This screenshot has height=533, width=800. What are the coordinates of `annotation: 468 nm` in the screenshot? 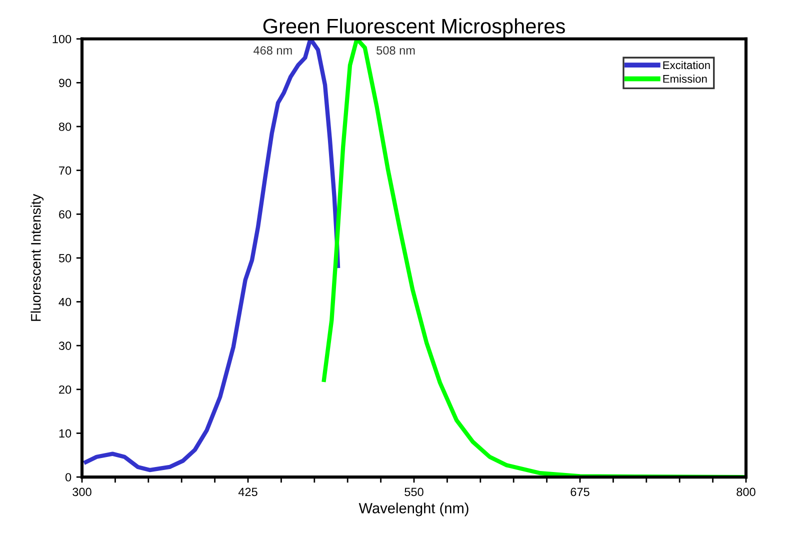 It's located at (273, 50).